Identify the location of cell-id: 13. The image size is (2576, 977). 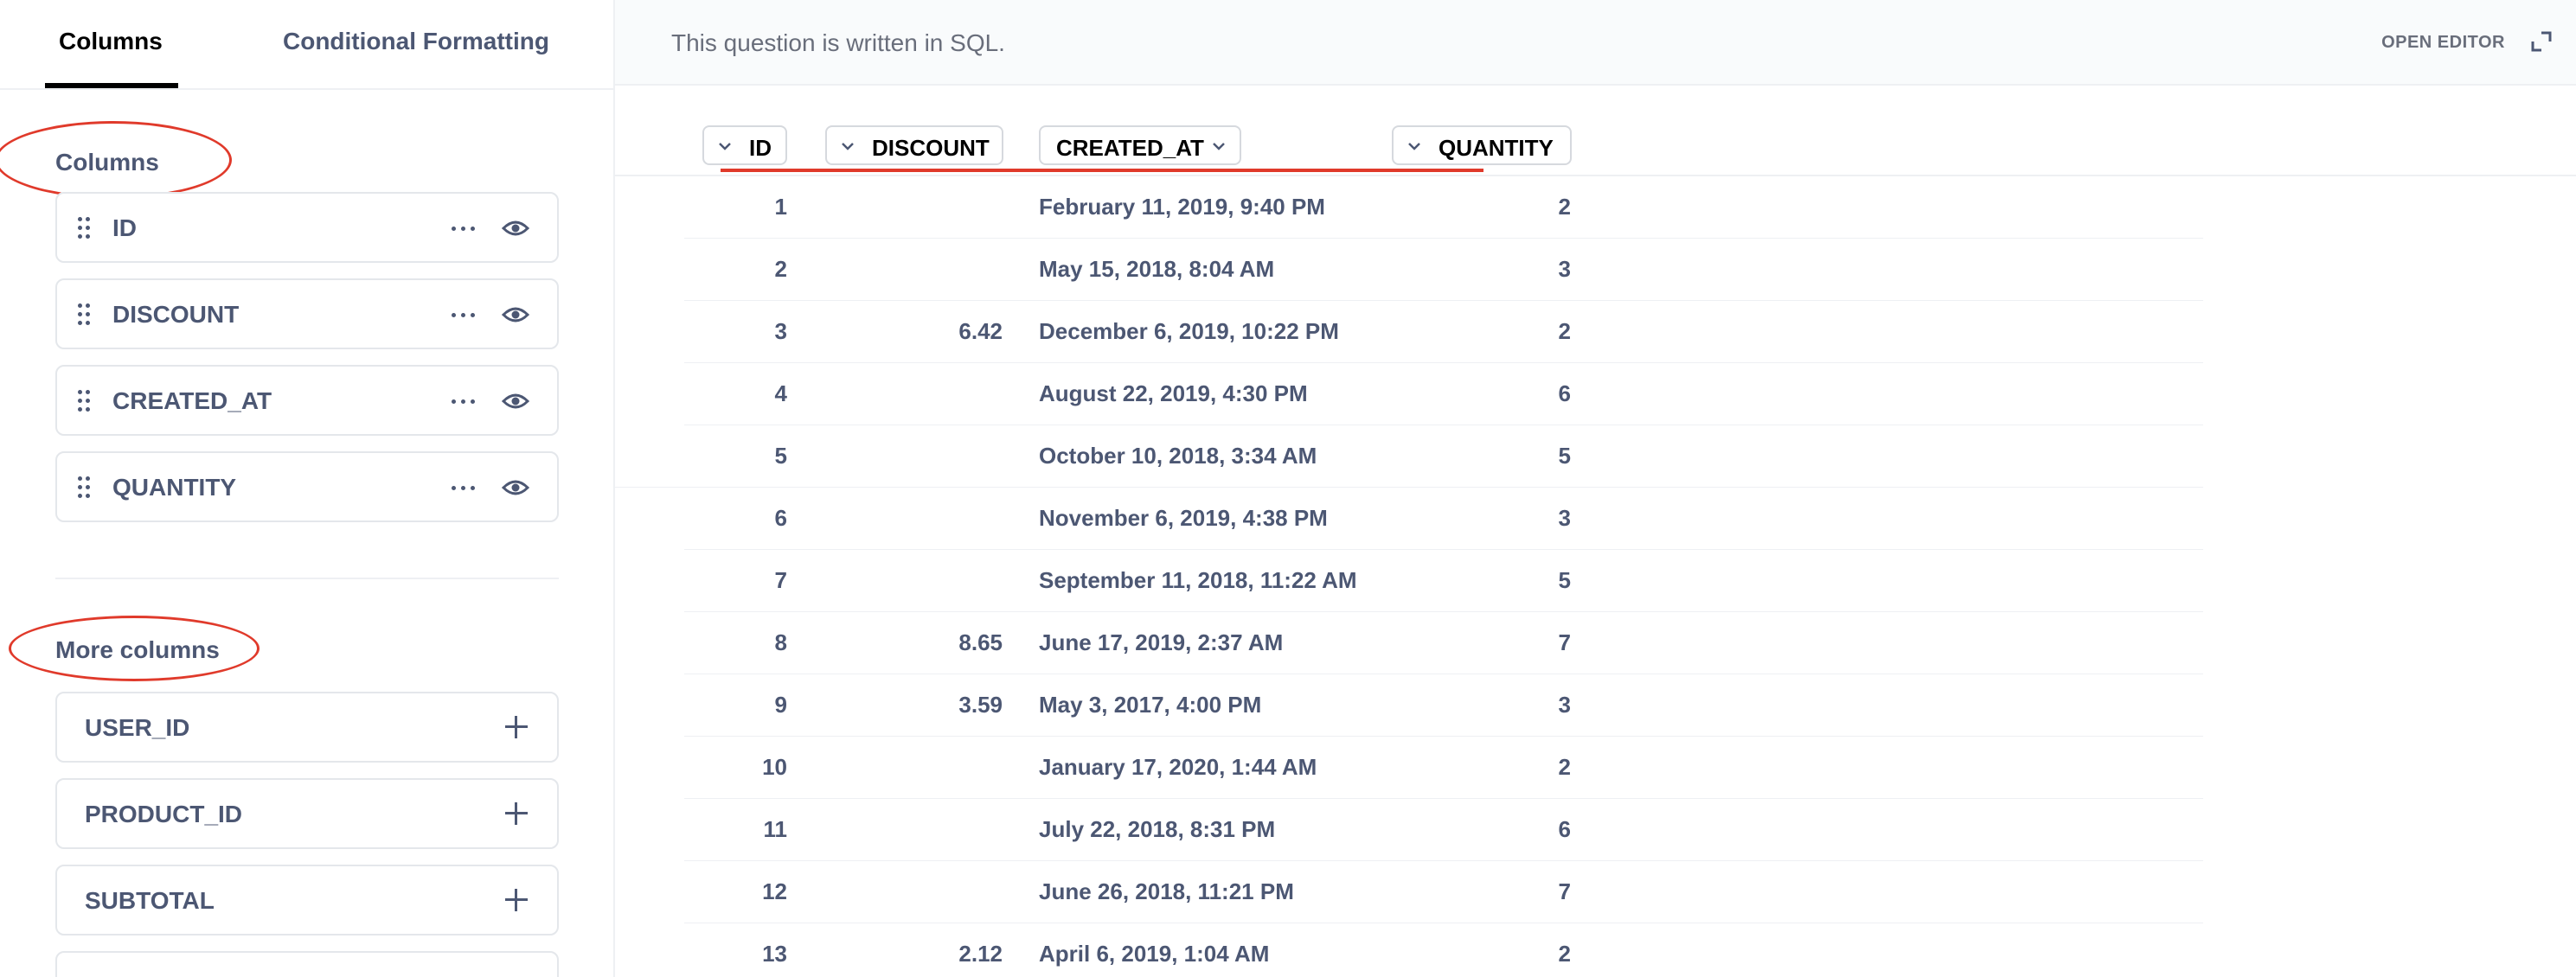
(774, 954).